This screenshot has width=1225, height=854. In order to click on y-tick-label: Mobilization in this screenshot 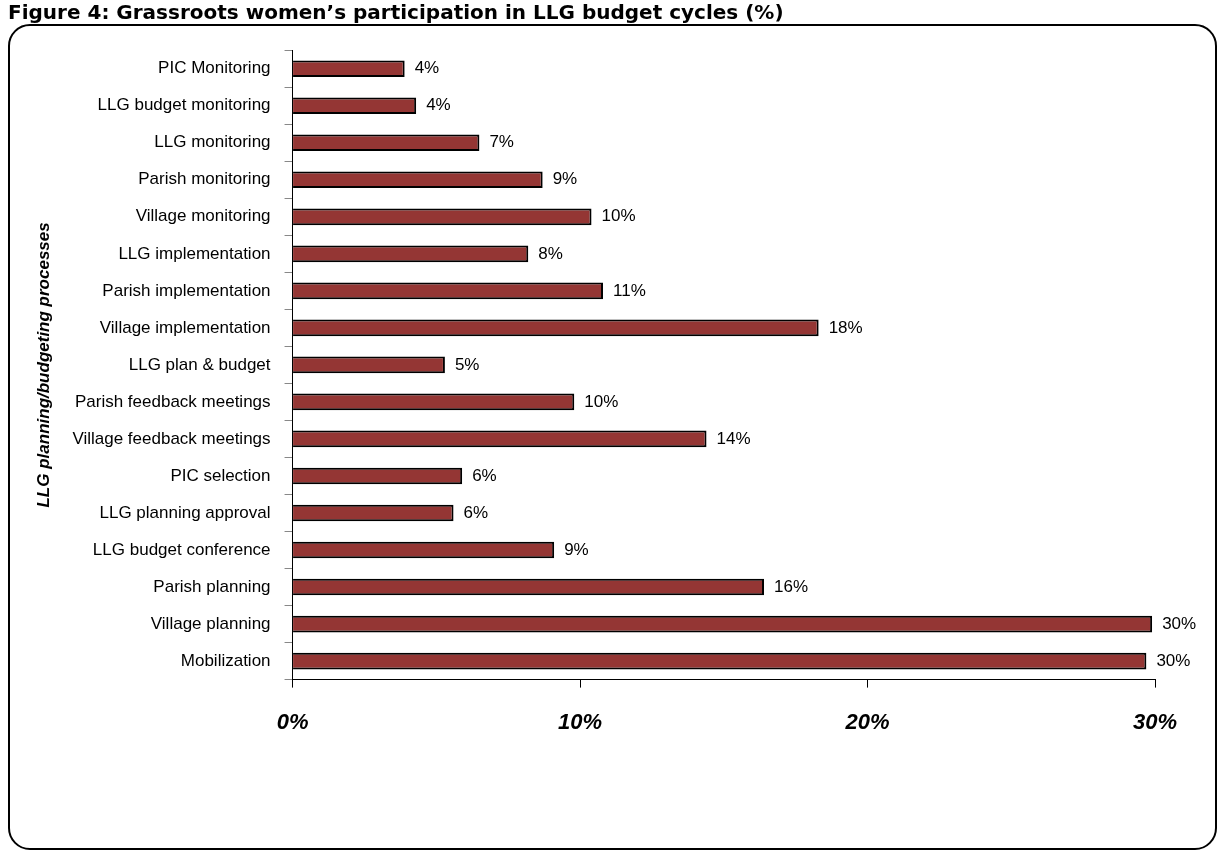, I will do `click(225, 660)`.